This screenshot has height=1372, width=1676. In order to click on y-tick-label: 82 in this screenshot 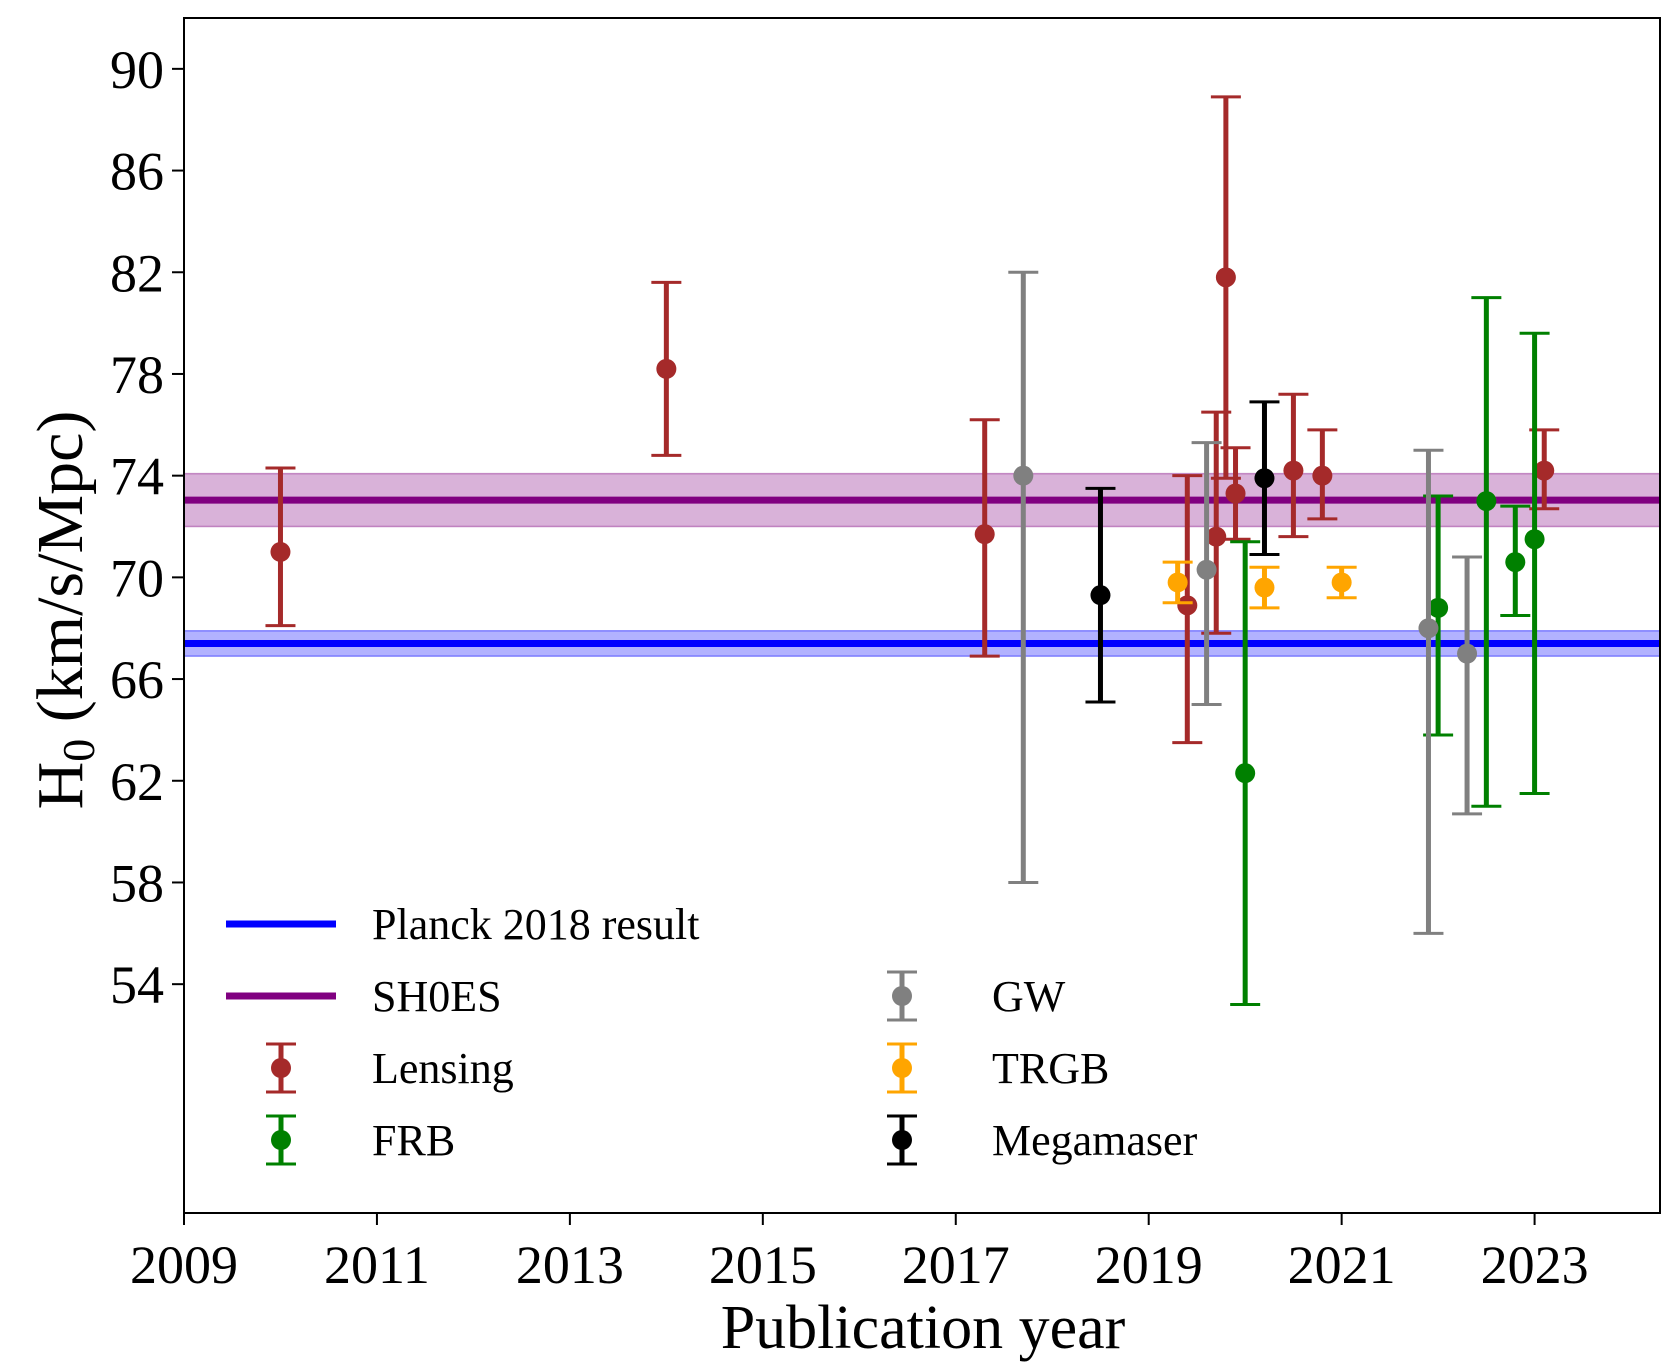, I will do `click(137, 273)`.